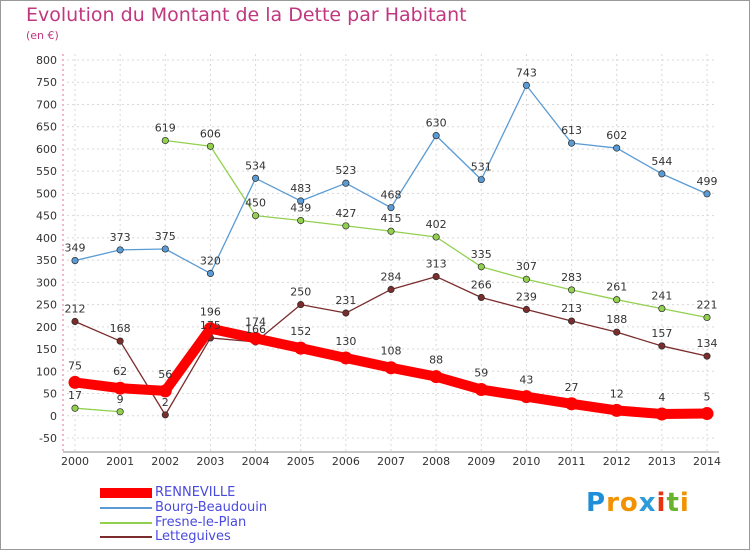  What do you see at coordinates (526, 72) in the screenshot?
I see `data-label-bourg-beaudouin: 743` at bounding box center [526, 72].